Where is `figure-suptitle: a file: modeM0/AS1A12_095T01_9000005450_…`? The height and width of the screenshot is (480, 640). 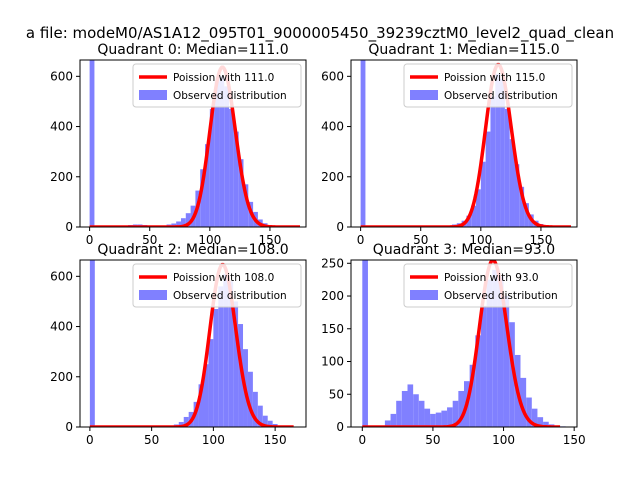 figure-suptitle: a file: modeM0/AS1A12_095T01_9000005450_… is located at coordinates (320, 33).